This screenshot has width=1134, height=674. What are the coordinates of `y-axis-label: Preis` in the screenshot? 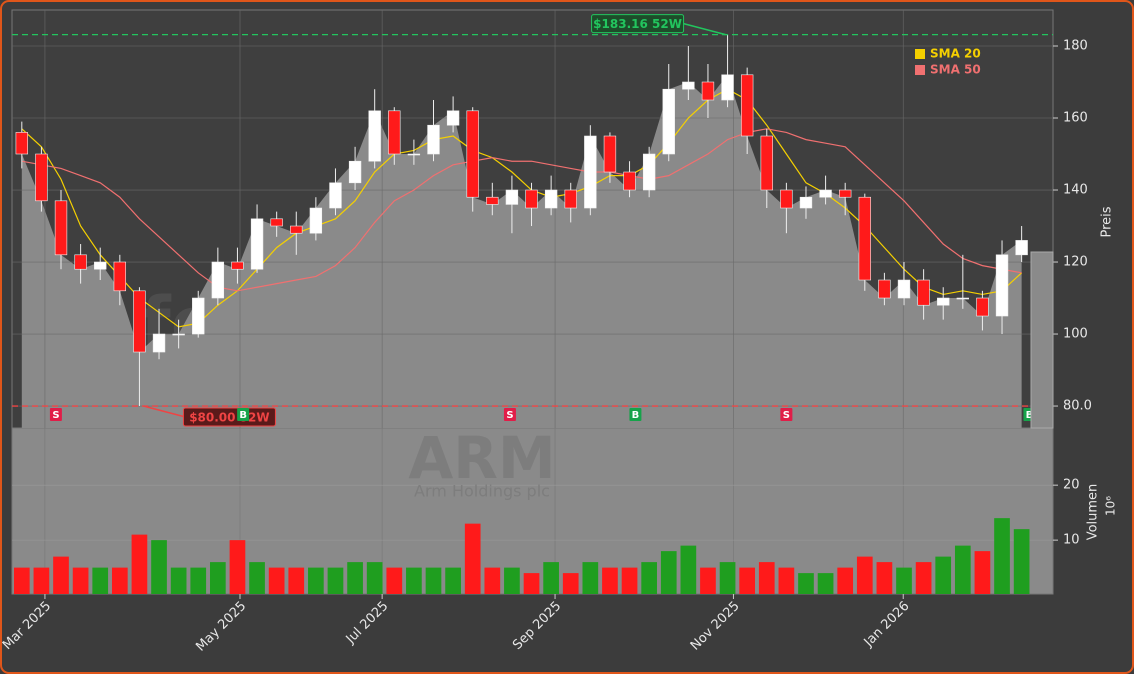 It's located at (1107, 221).